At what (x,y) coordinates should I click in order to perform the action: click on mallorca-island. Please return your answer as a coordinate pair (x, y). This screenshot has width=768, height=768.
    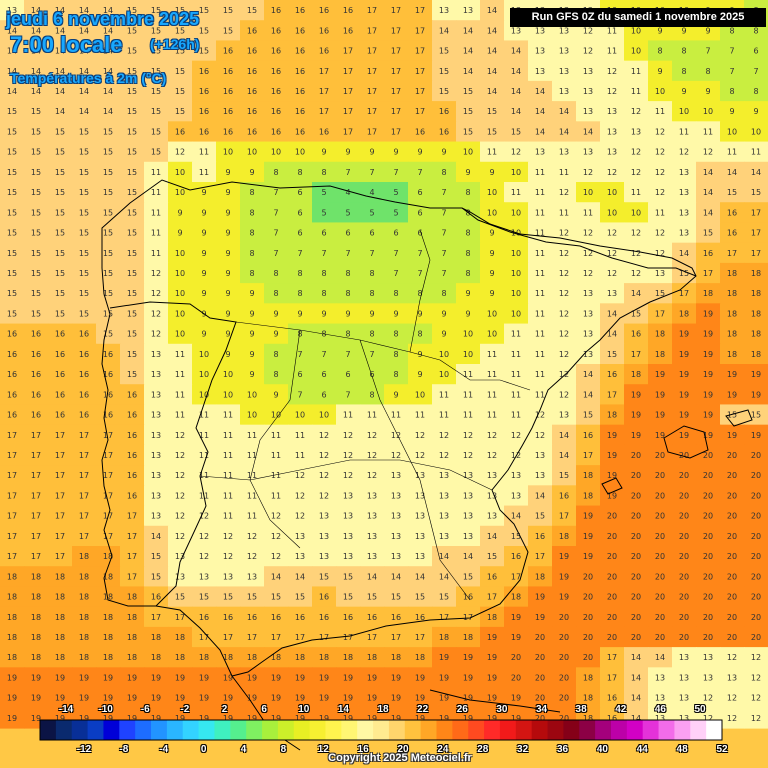
    Looking at the image, I should click on (686, 442).